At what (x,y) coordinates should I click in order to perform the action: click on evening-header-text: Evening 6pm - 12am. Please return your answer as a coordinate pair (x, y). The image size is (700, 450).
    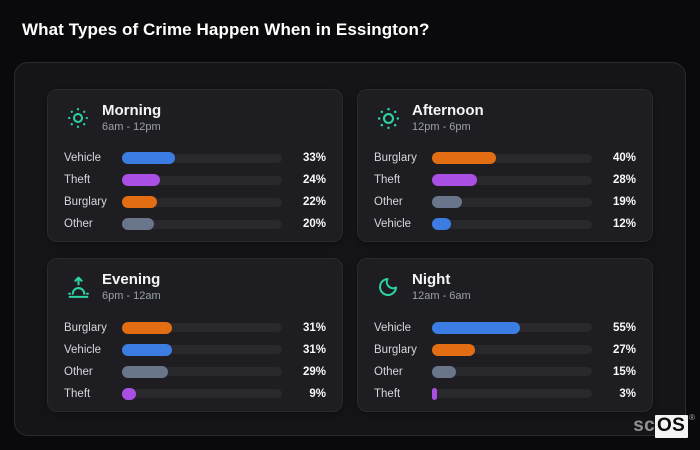
    Looking at the image, I should click on (131, 287).